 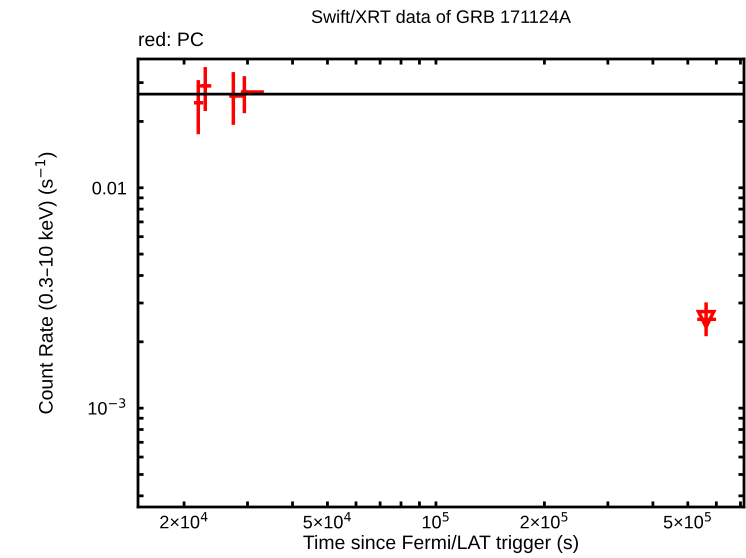 I want to click on x-tick-label: 10$^{5}$, so click(x=435, y=520).